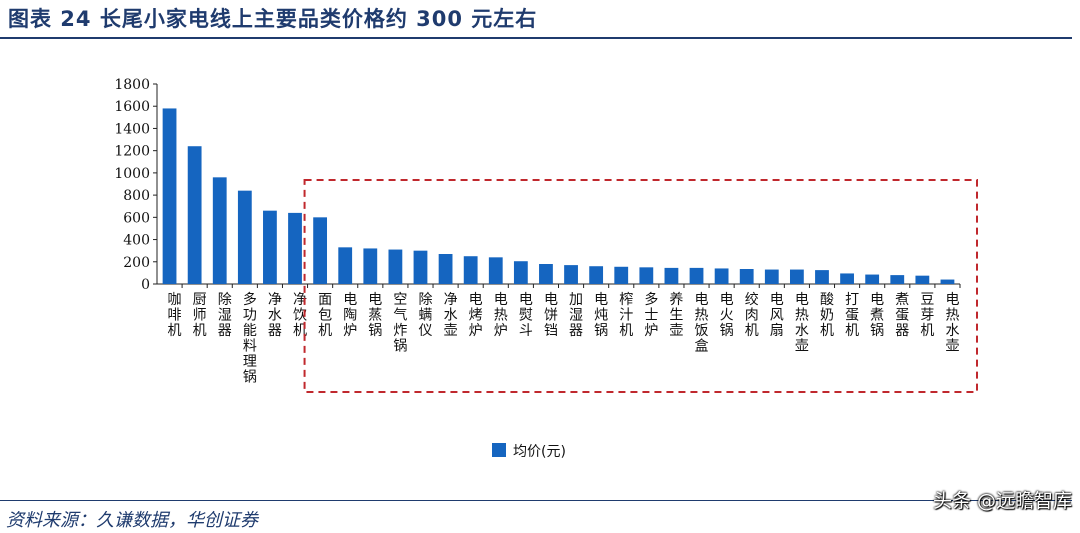  I want to click on y-tick-label: 0, so click(145, 285).